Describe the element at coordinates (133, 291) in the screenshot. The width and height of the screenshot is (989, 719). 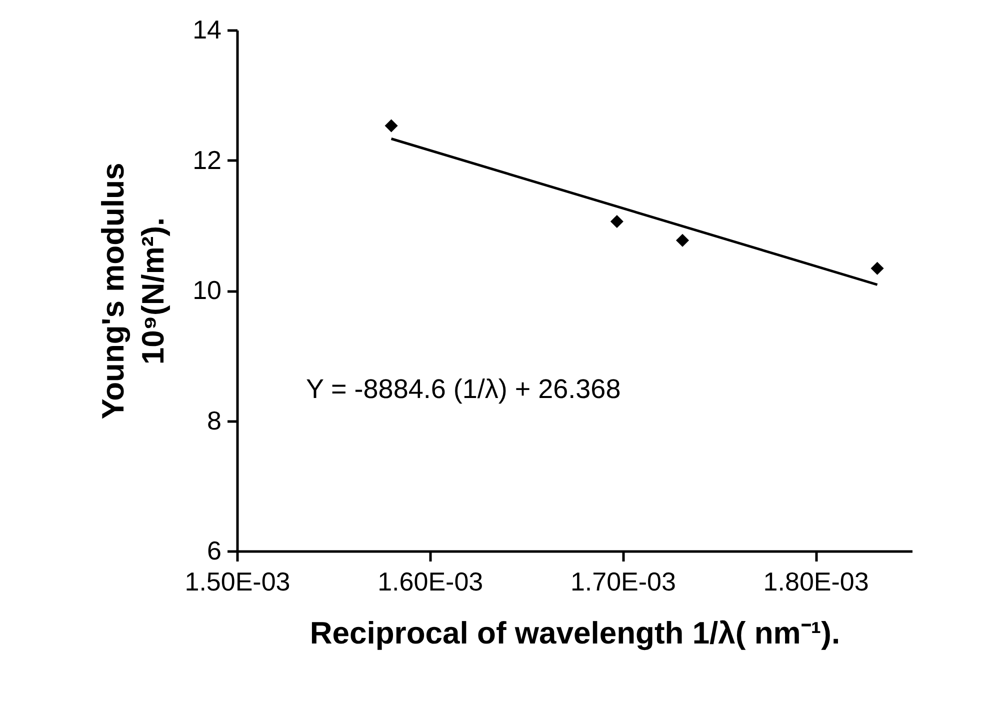
I see `y-axis-title: Young's modulus 10⁹(N/m²).` at that location.